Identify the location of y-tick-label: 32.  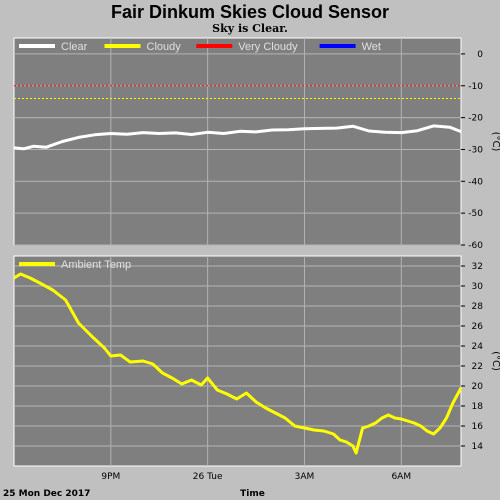
(477, 267).